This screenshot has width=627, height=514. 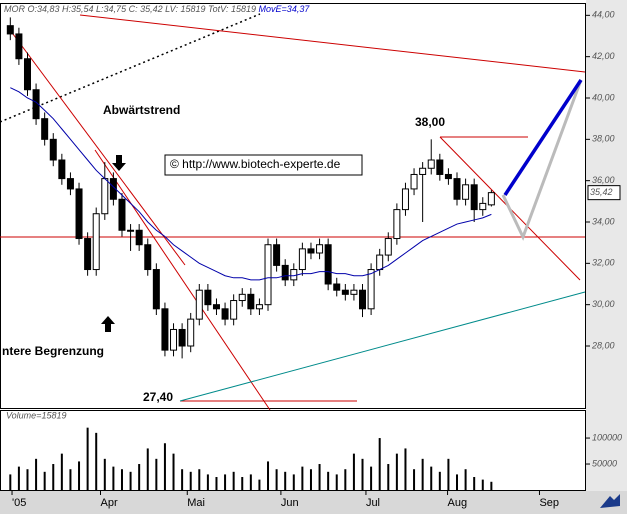 I want to click on y-tick-label: 30,00, so click(x=603, y=304).